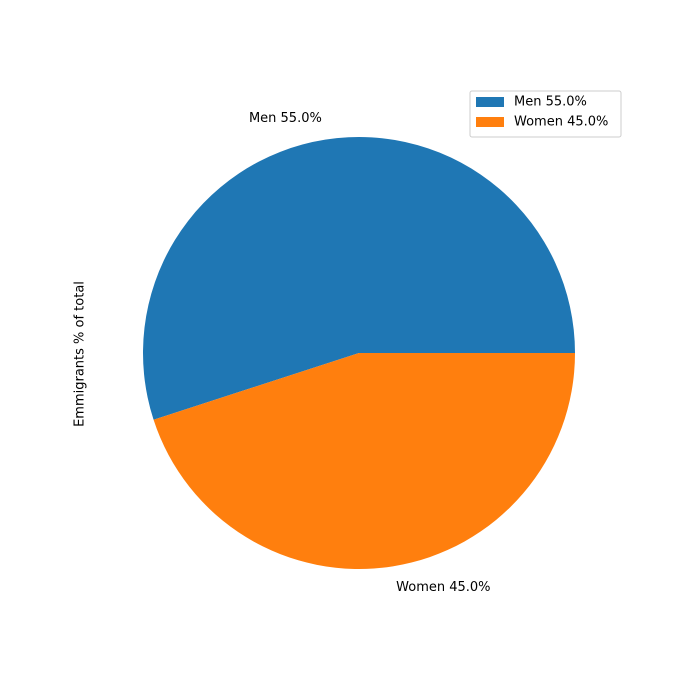 Image resolution: width=700 pixels, height=700 pixels. Describe the element at coordinates (561, 122) in the screenshot. I see `legend-label-women: Women 45.0%` at that location.